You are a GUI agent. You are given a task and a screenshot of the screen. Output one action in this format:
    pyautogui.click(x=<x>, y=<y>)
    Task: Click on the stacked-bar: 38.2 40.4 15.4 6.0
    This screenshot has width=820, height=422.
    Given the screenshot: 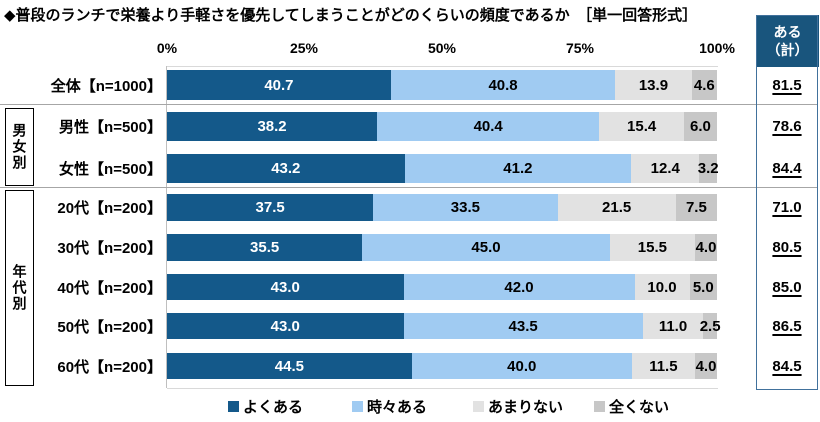 What is the action you would take?
    pyautogui.click(x=442, y=126)
    